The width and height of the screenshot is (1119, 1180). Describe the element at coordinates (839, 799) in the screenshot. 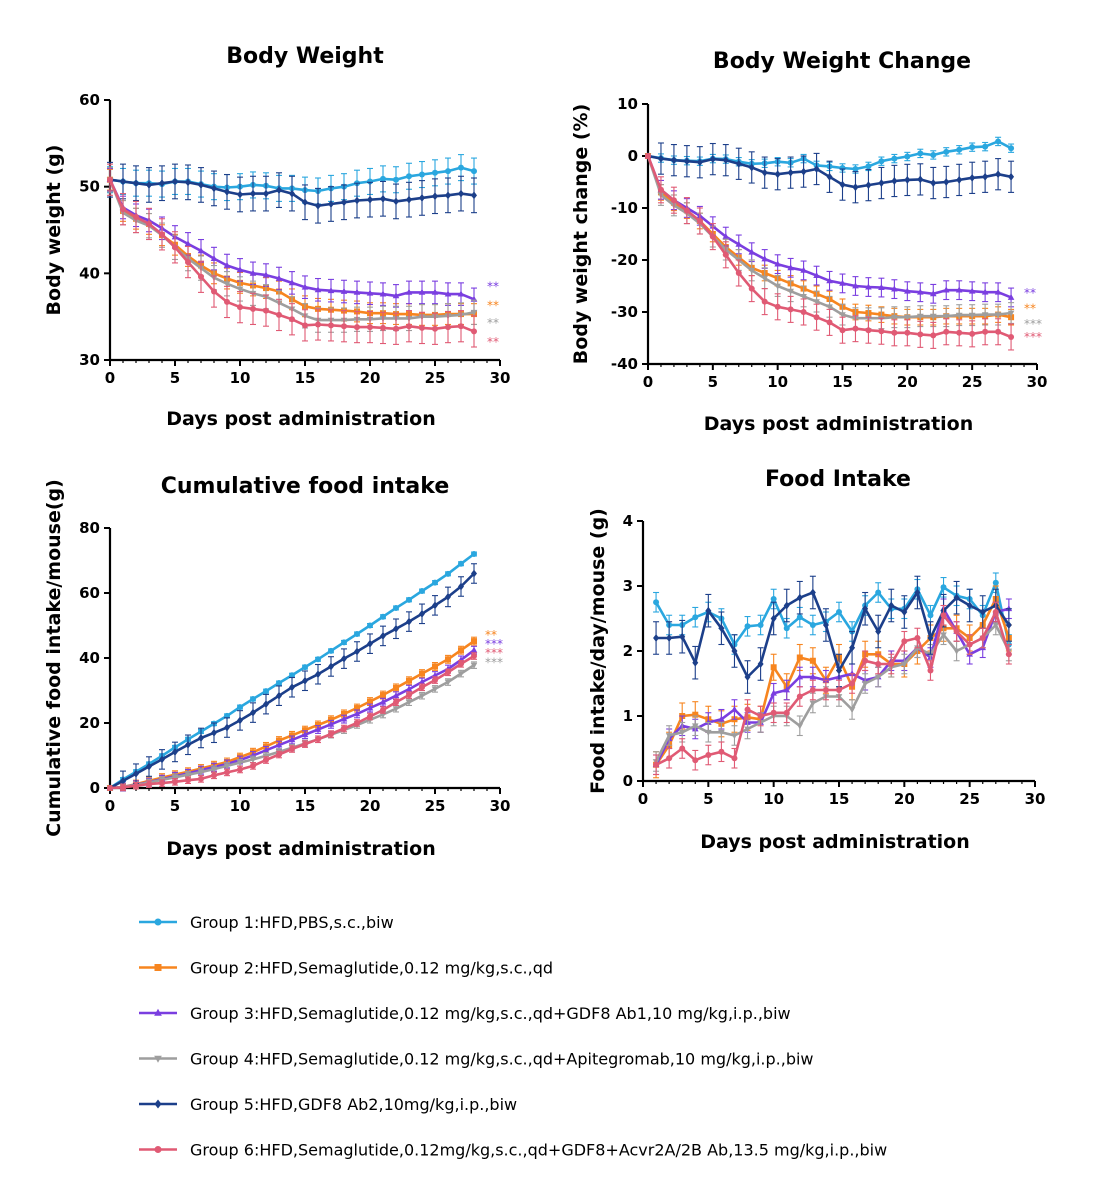

I see `x-tick-label: 15` at that location.